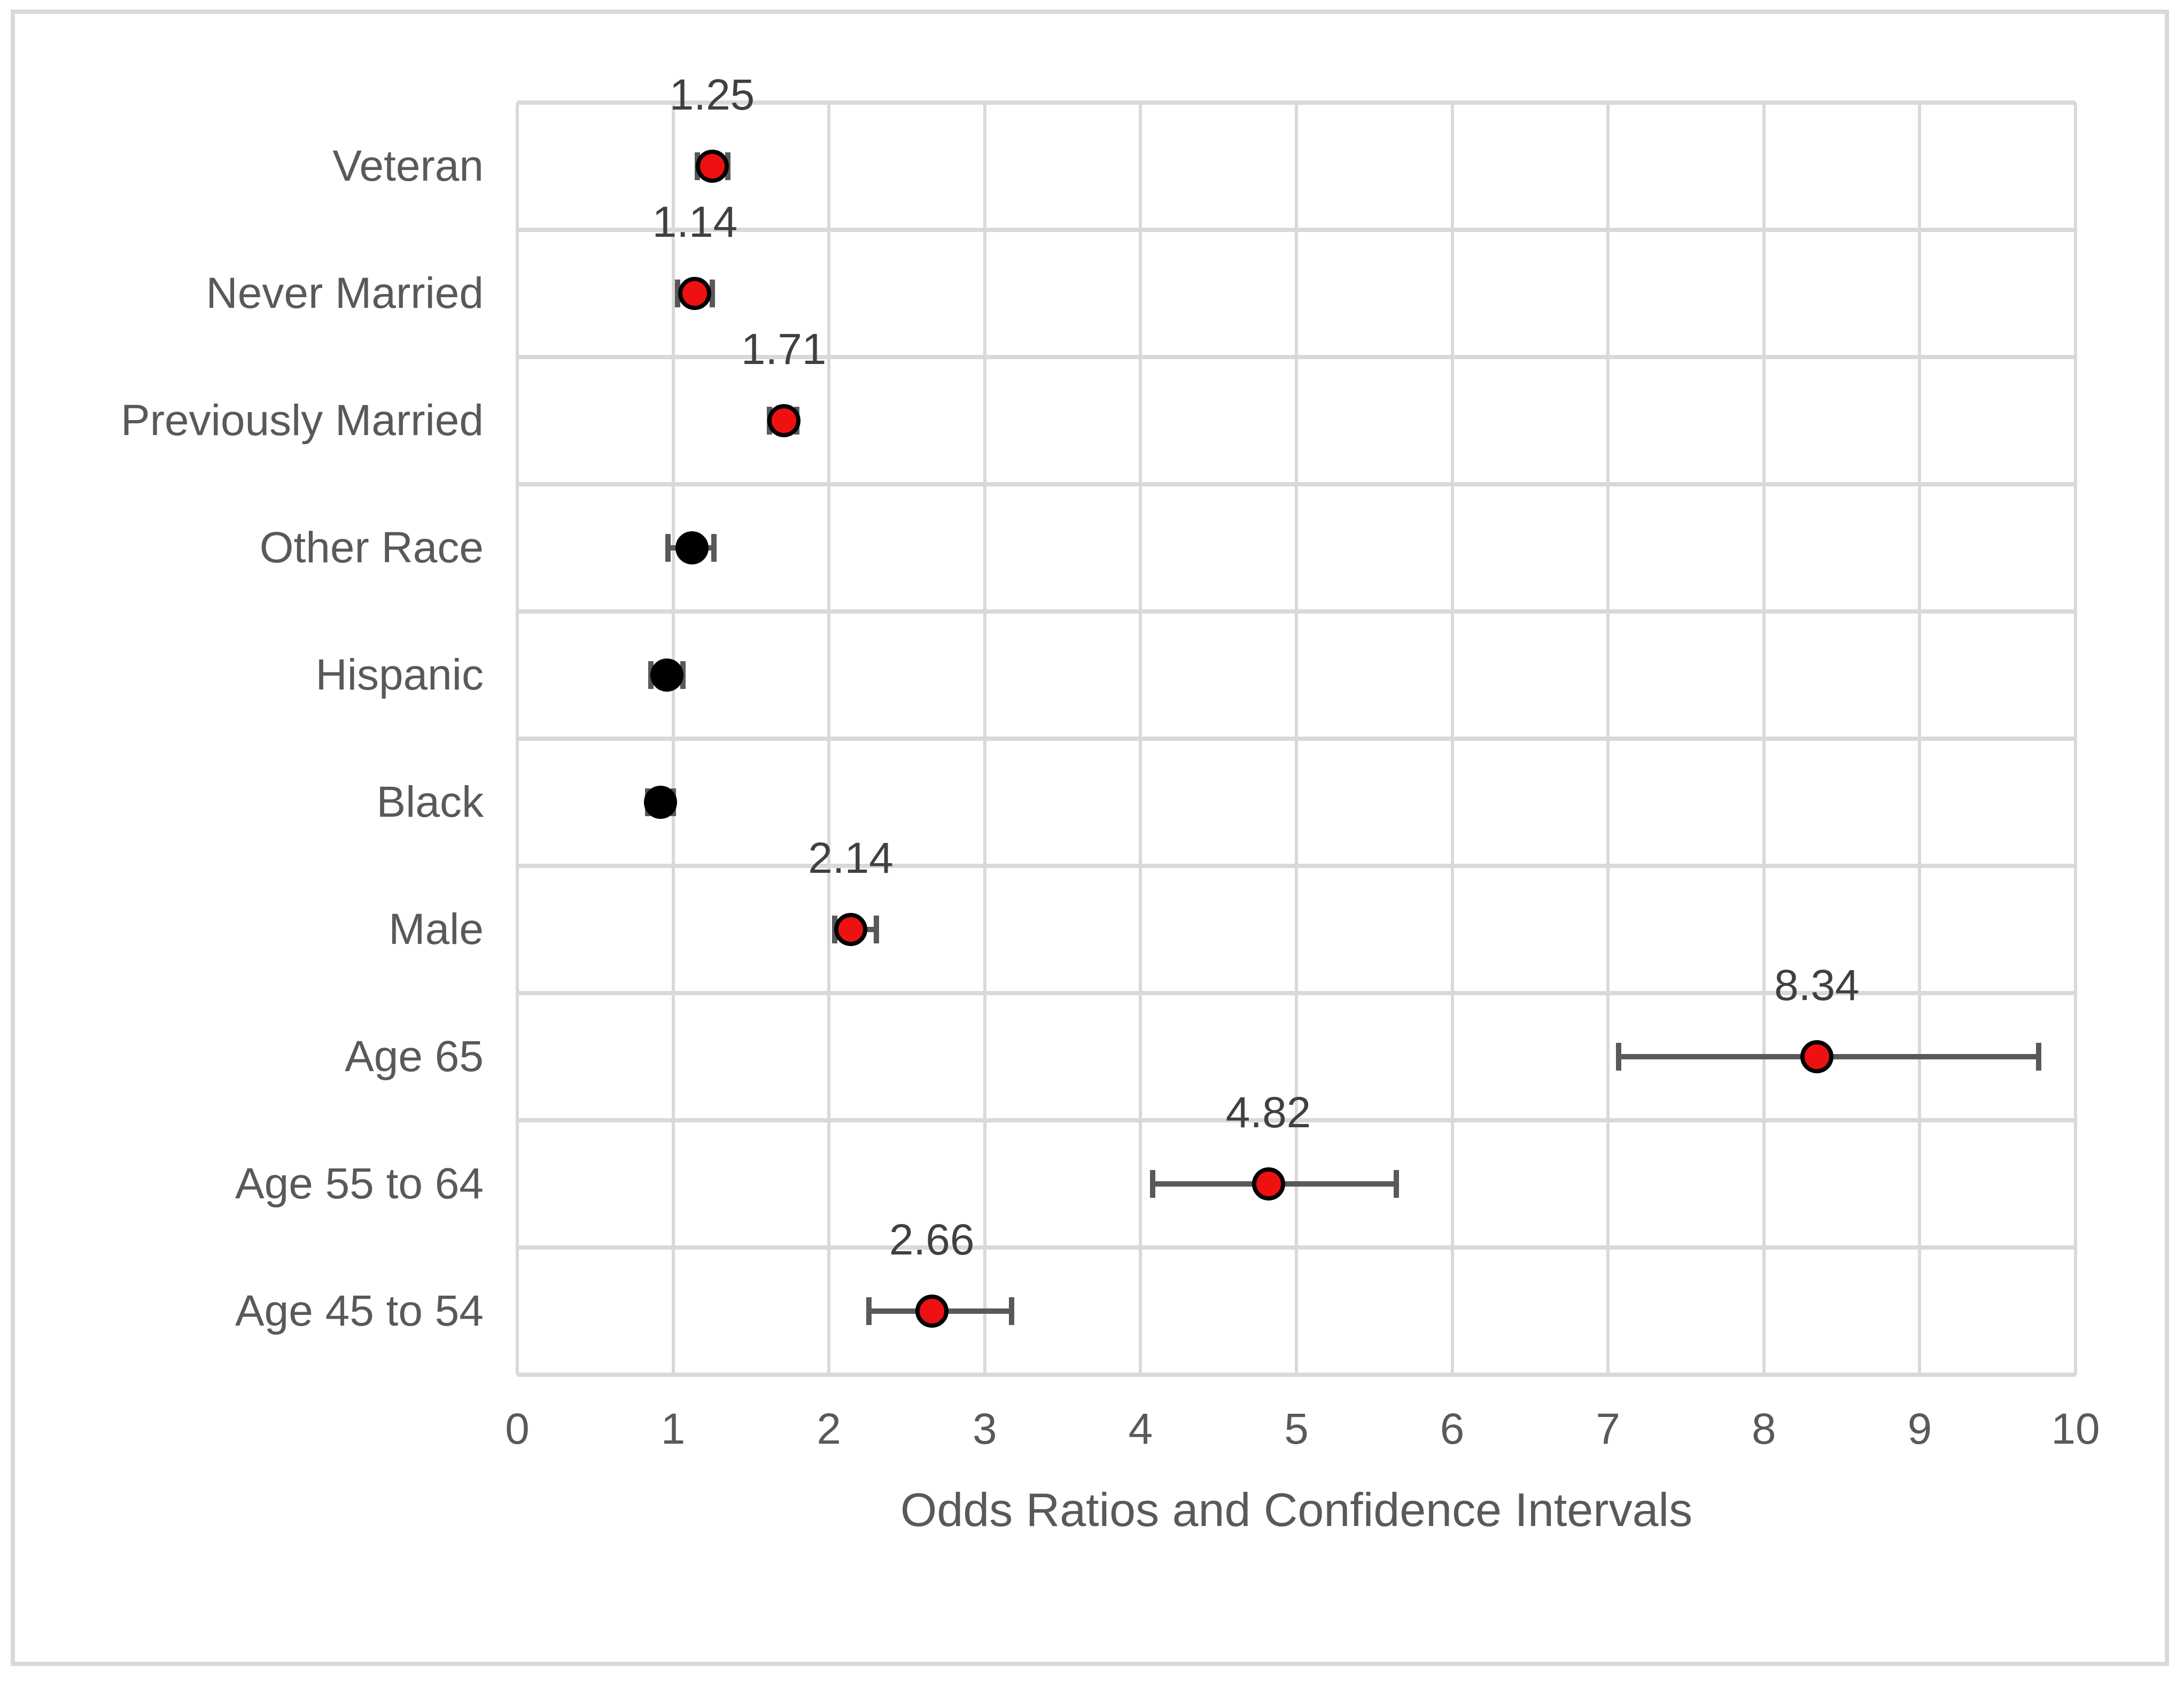 The image size is (2184, 1681). I want to click on category-label: Other Race, so click(372, 548).